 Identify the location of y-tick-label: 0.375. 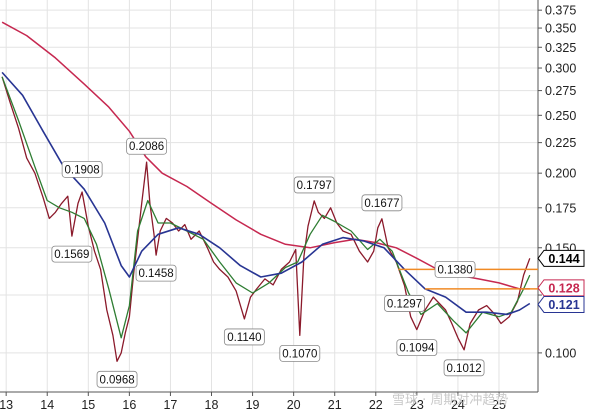
(560, 11).